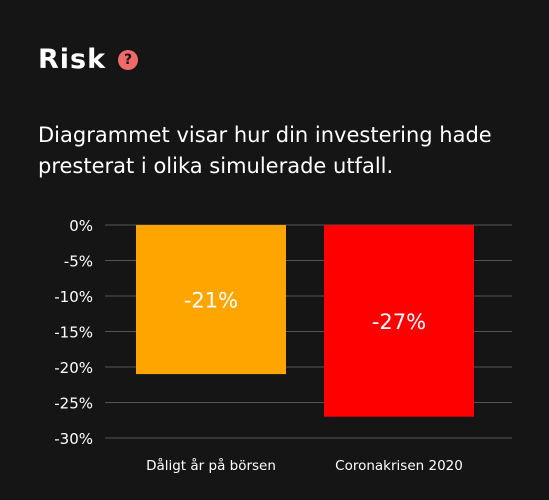 This screenshot has height=500, width=549. I want to click on y-tick-label: -10%, so click(73, 297).